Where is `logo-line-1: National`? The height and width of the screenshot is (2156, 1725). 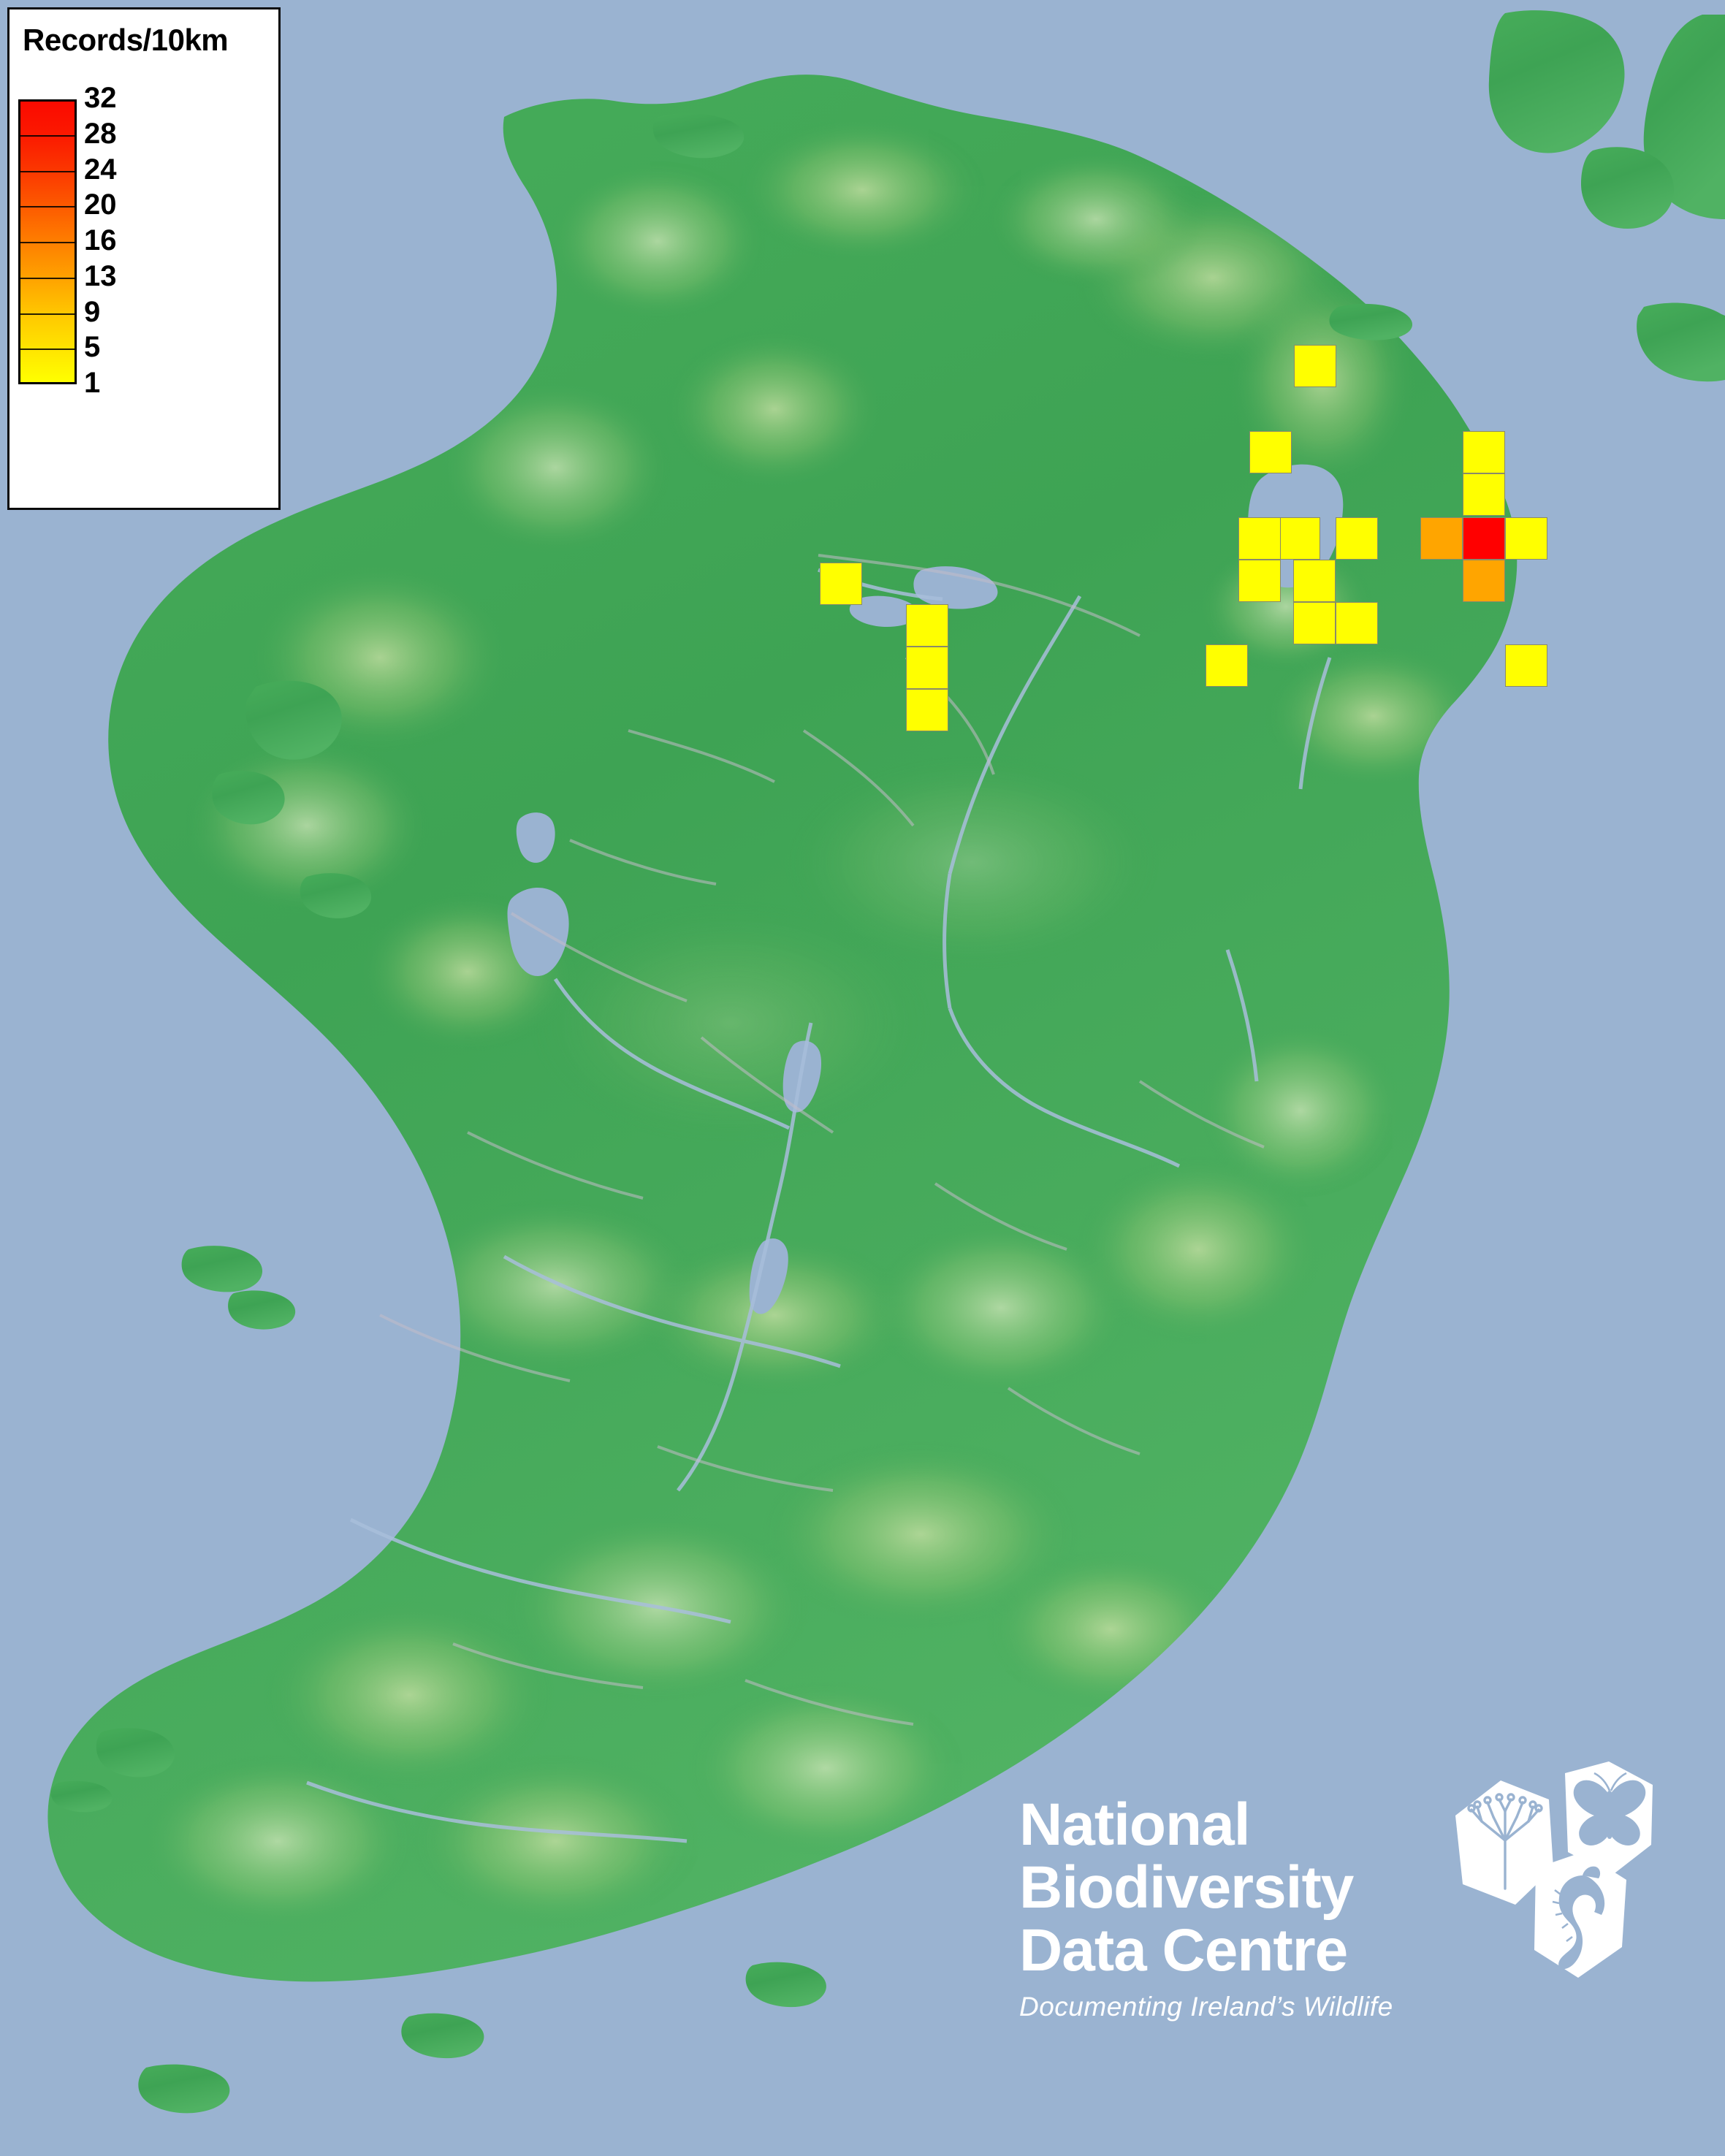
logo-line-1: National is located at coordinates (1135, 1824).